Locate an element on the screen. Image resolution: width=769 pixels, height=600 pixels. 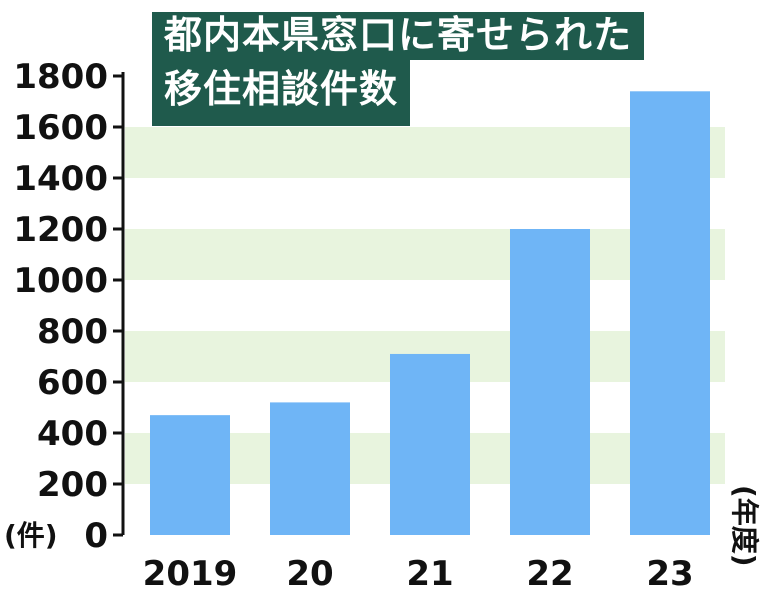
y-tick-label: 200 is located at coordinates (72, 485).